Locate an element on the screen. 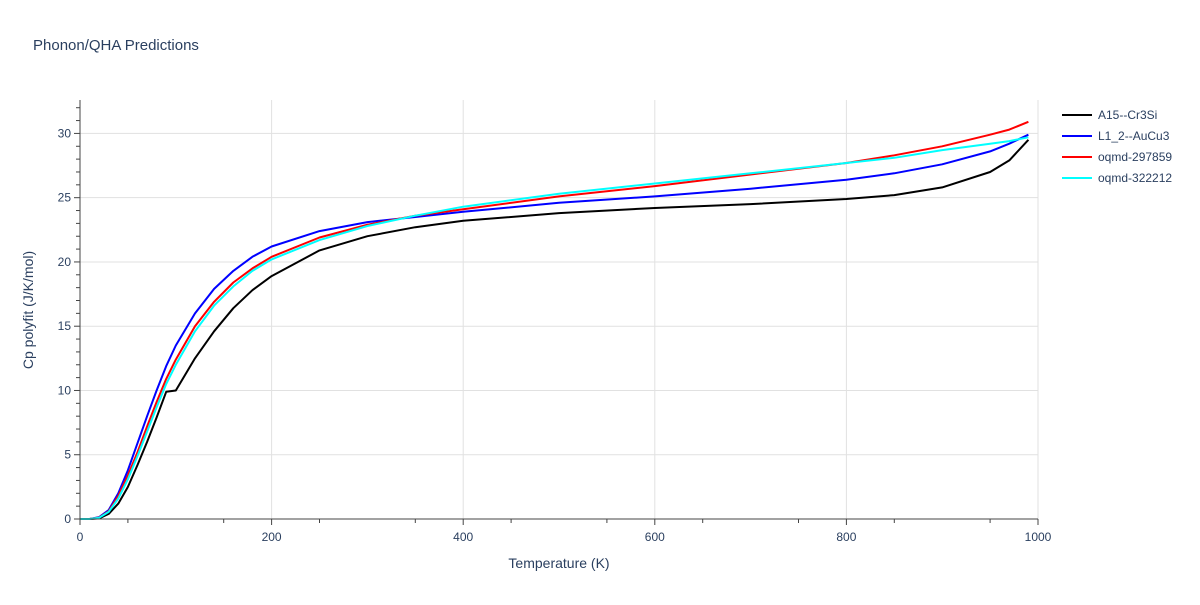 This screenshot has width=1200, height=605. legend-label: oqmd-297859 is located at coordinates (1135, 157).